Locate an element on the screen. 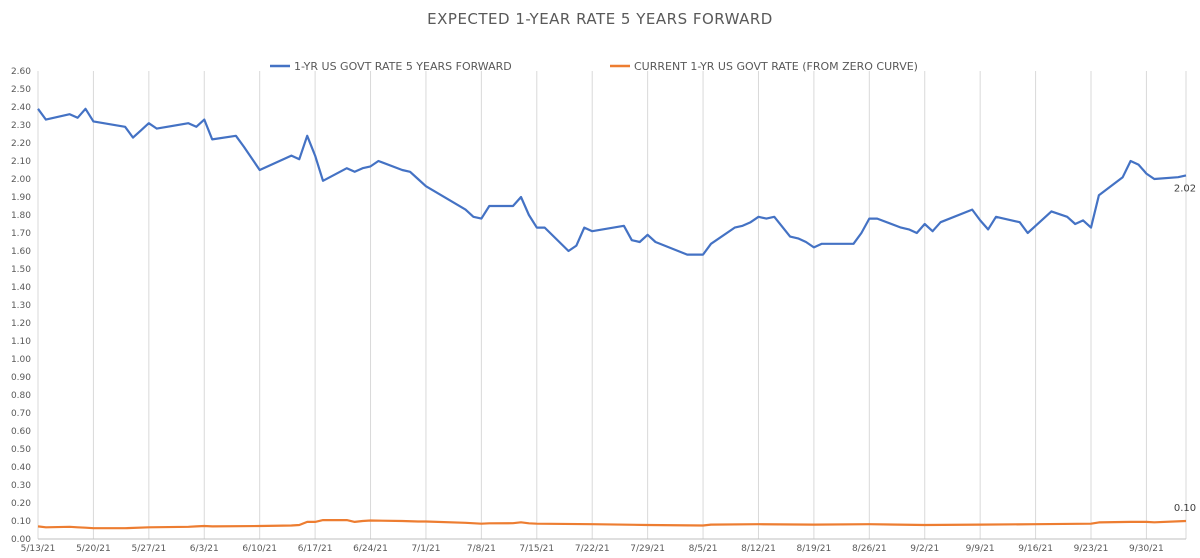  x-tick-label: 7/22/21 is located at coordinates (592, 549).